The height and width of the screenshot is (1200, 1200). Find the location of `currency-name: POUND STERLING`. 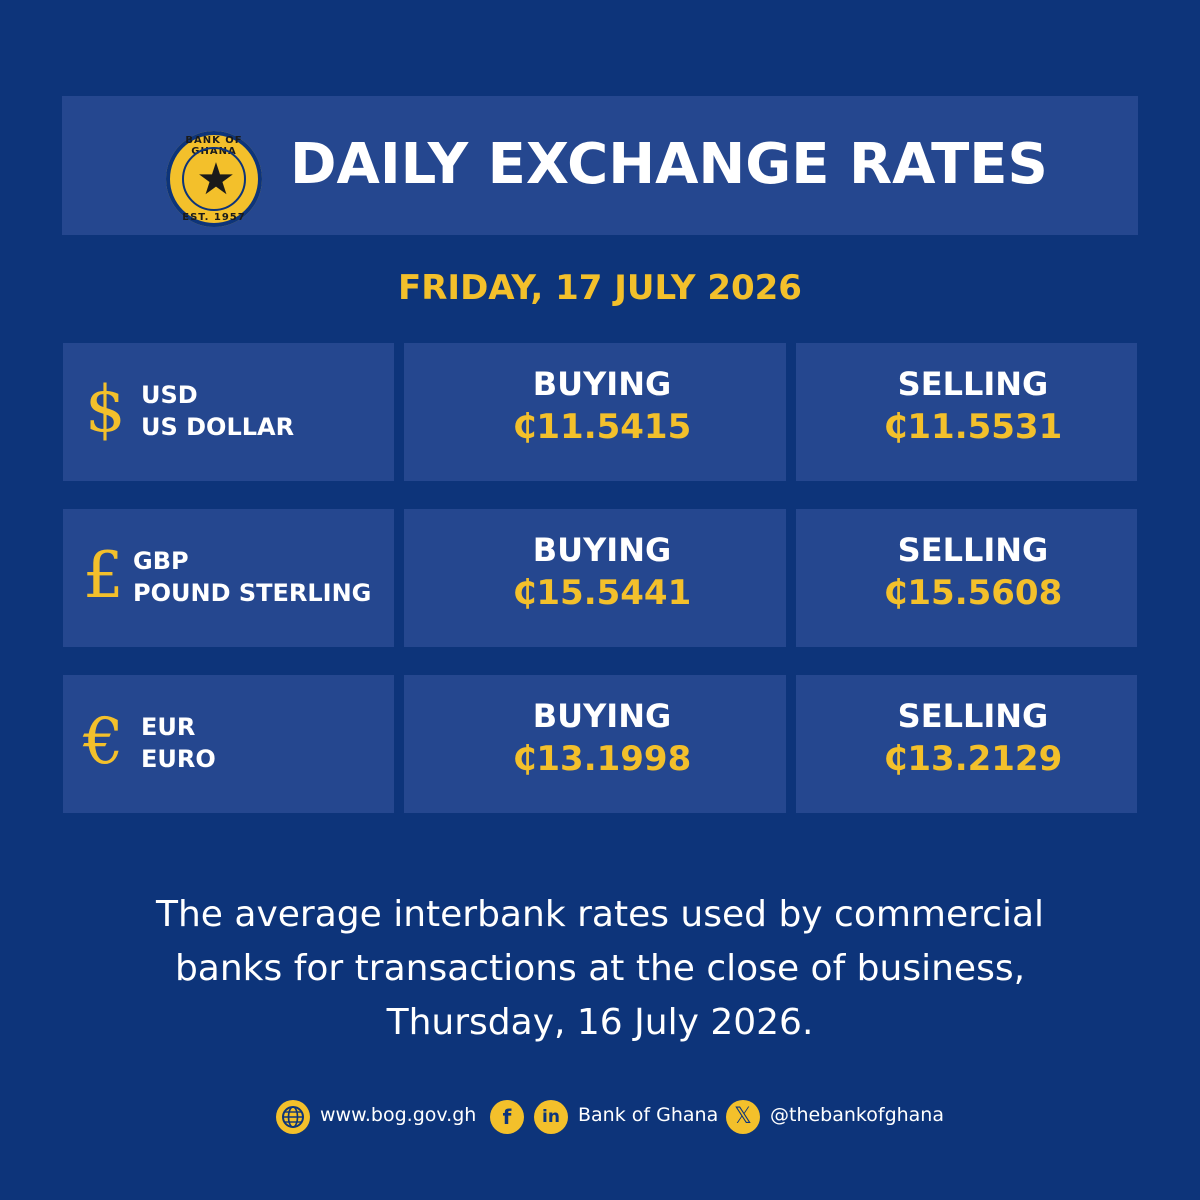

currency-name: POUND STERLING is located at coordinates (252, 593).